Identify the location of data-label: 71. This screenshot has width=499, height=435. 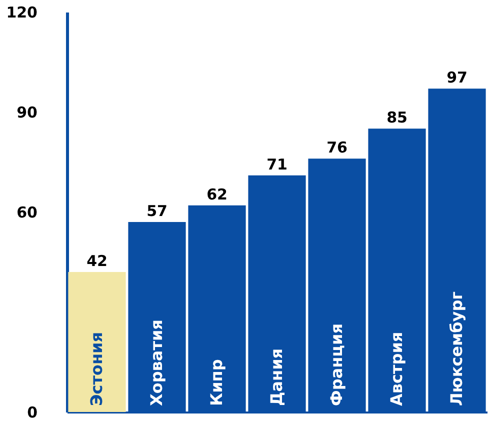
(277, 164).